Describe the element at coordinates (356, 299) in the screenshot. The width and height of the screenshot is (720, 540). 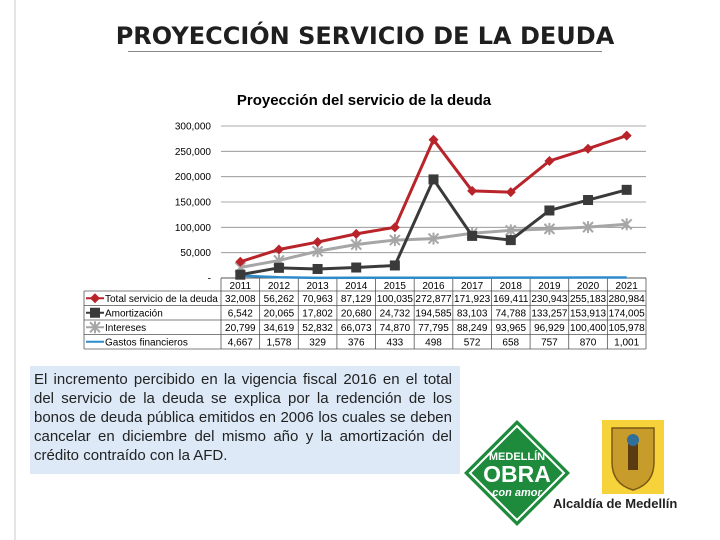
I see `table-cell: 87,129` at that location.